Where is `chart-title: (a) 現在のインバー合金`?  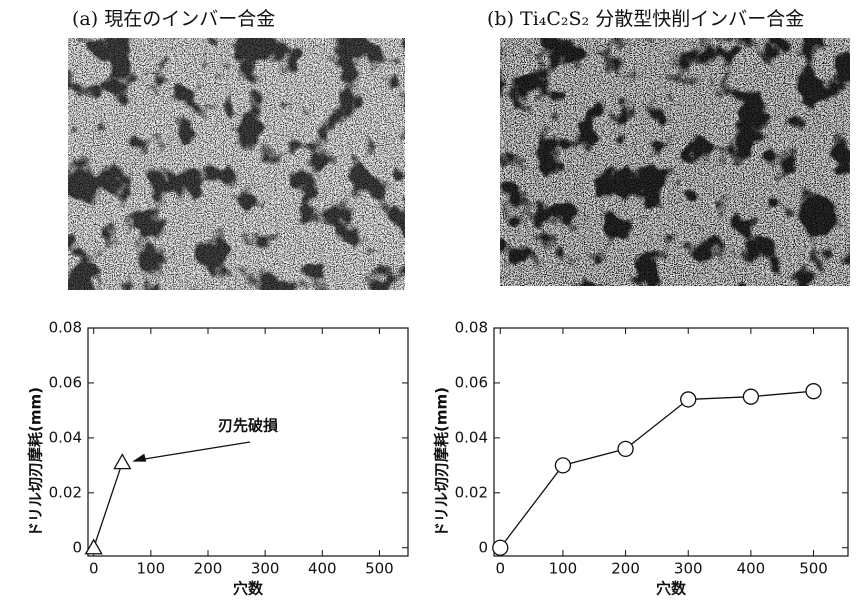 chart-title: (a) 現在のインバー合金 is located at coordinates (173, 19).